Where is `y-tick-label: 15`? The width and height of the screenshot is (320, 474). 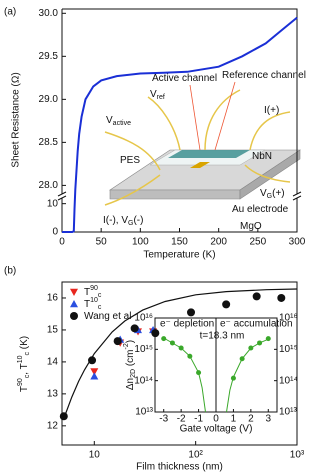
y-tick-label: 15 is located at coordinates (53, 330).